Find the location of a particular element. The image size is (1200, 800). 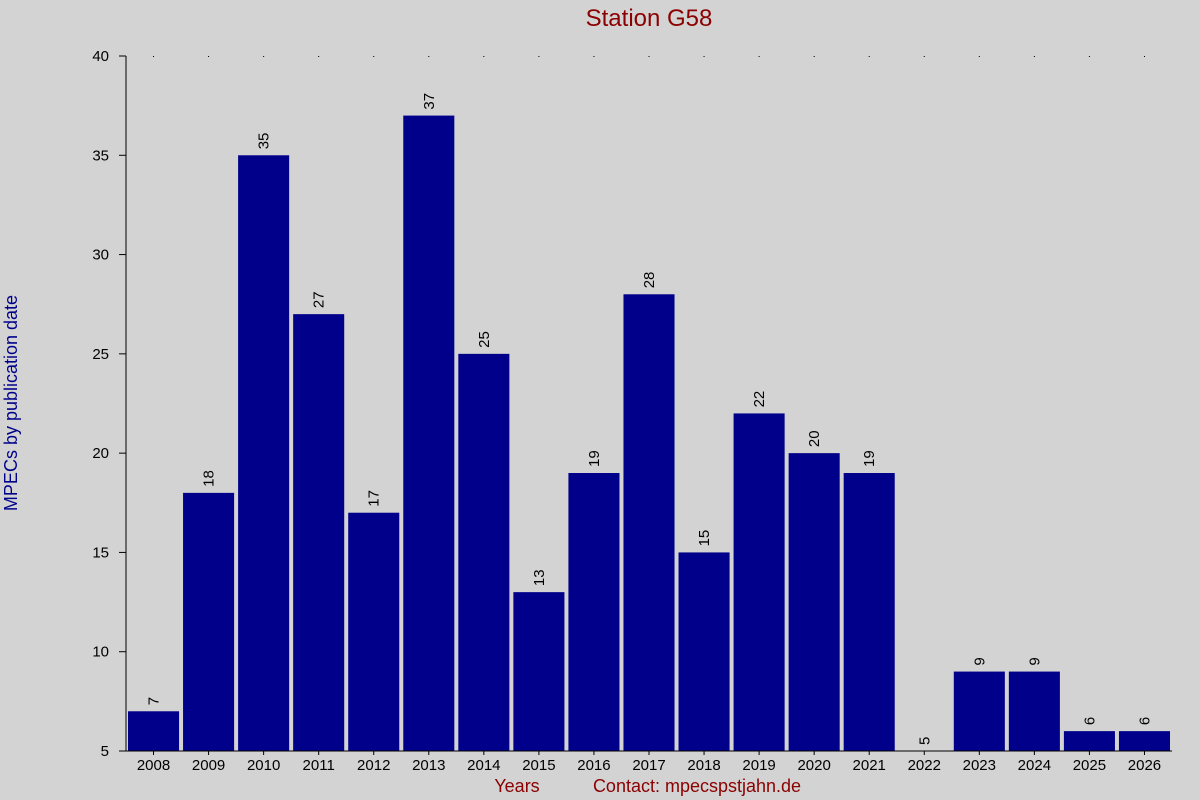

y-axis-label: MPECs by publication date is located at coordinates (11, 403).